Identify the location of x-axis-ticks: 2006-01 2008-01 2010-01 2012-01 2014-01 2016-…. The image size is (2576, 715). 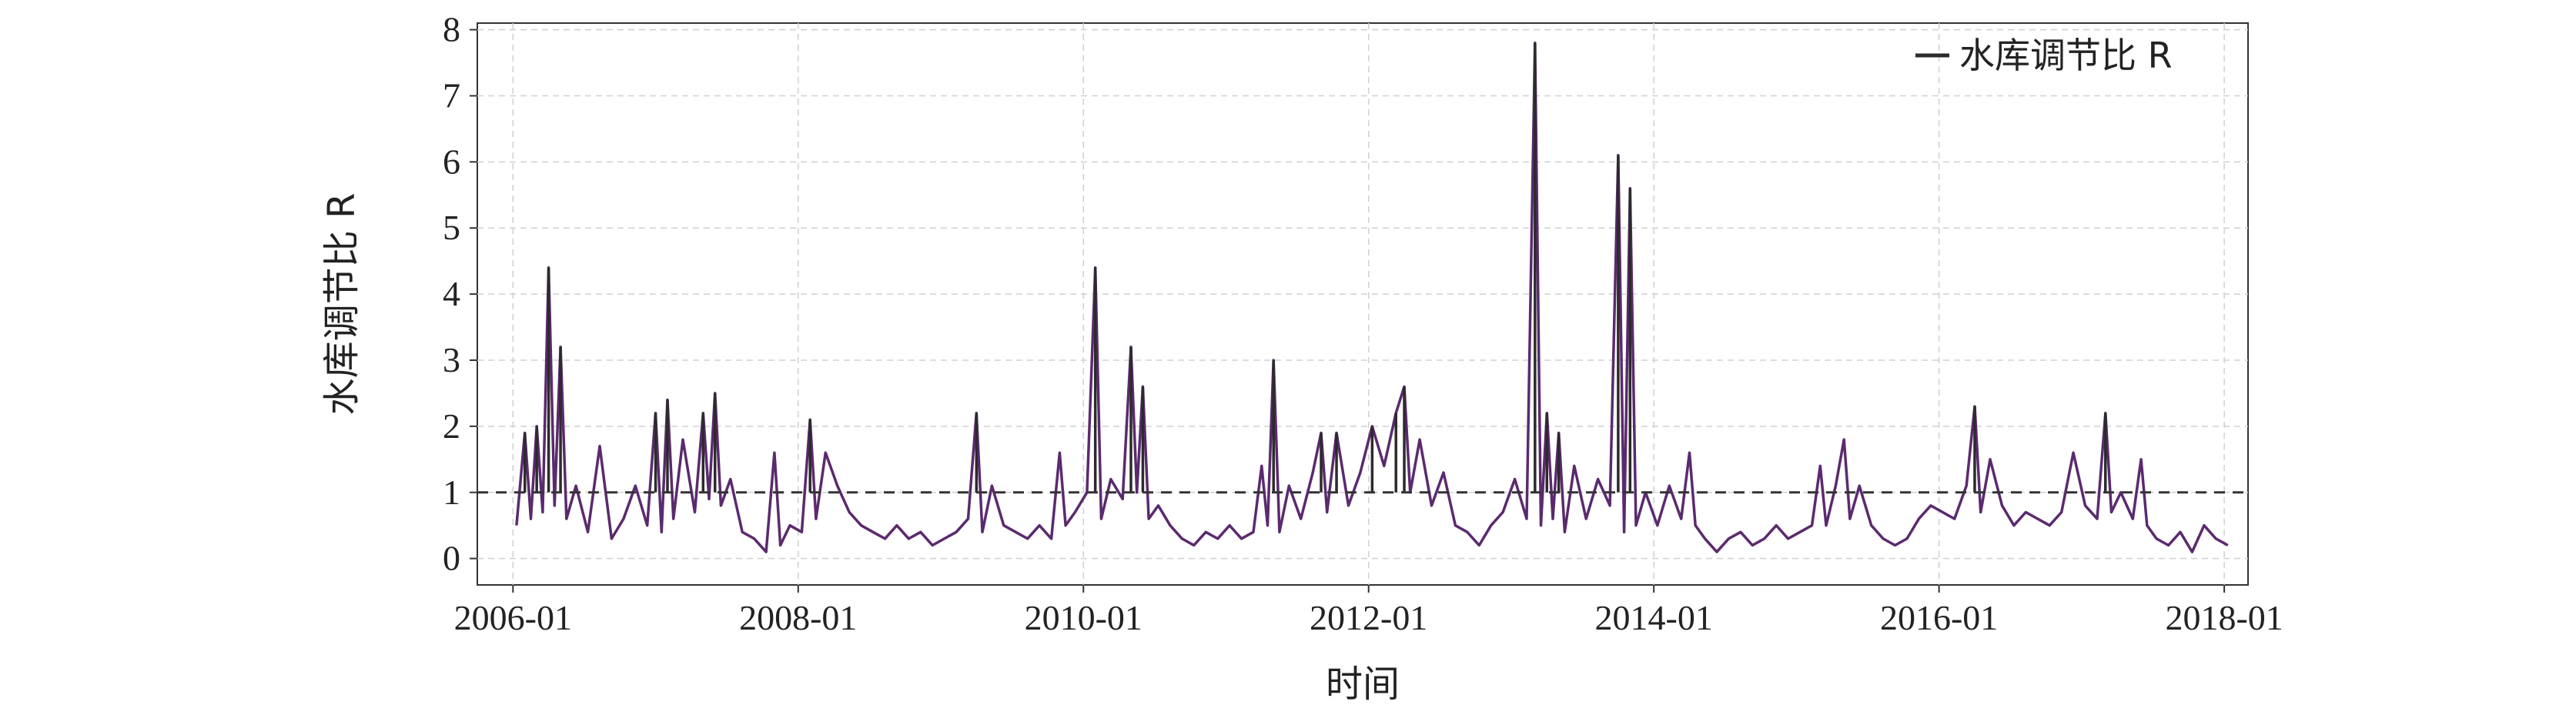
(1369, 611).